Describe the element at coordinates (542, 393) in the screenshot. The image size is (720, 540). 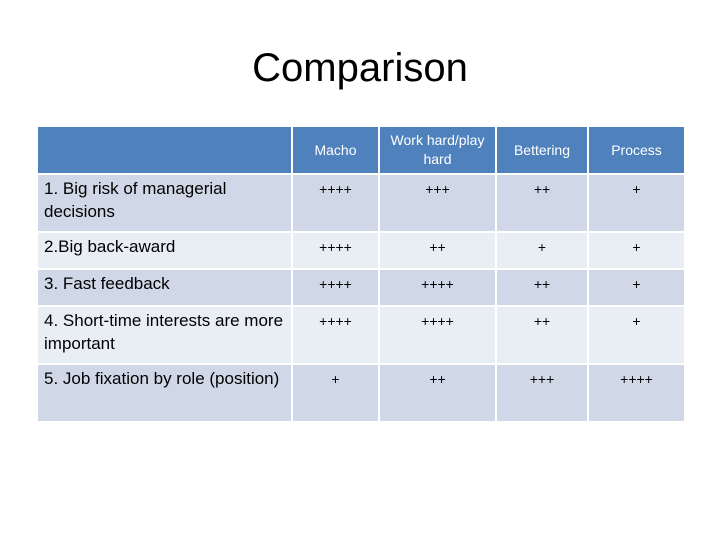
I see `cell-bettering: +++` at that location.